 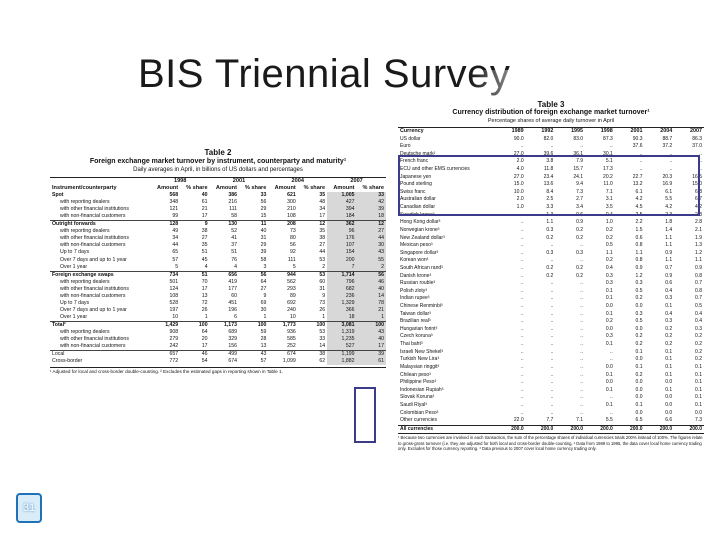 What do you see at coordinates (175, 231) in the screenshot?
I see `cell-value: 49` at bounding box center [175, 231].